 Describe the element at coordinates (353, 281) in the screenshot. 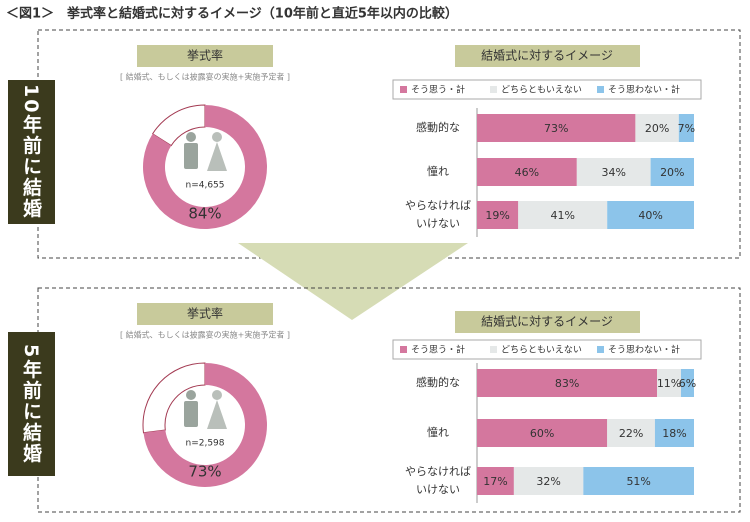

I see `arrow` at that location.